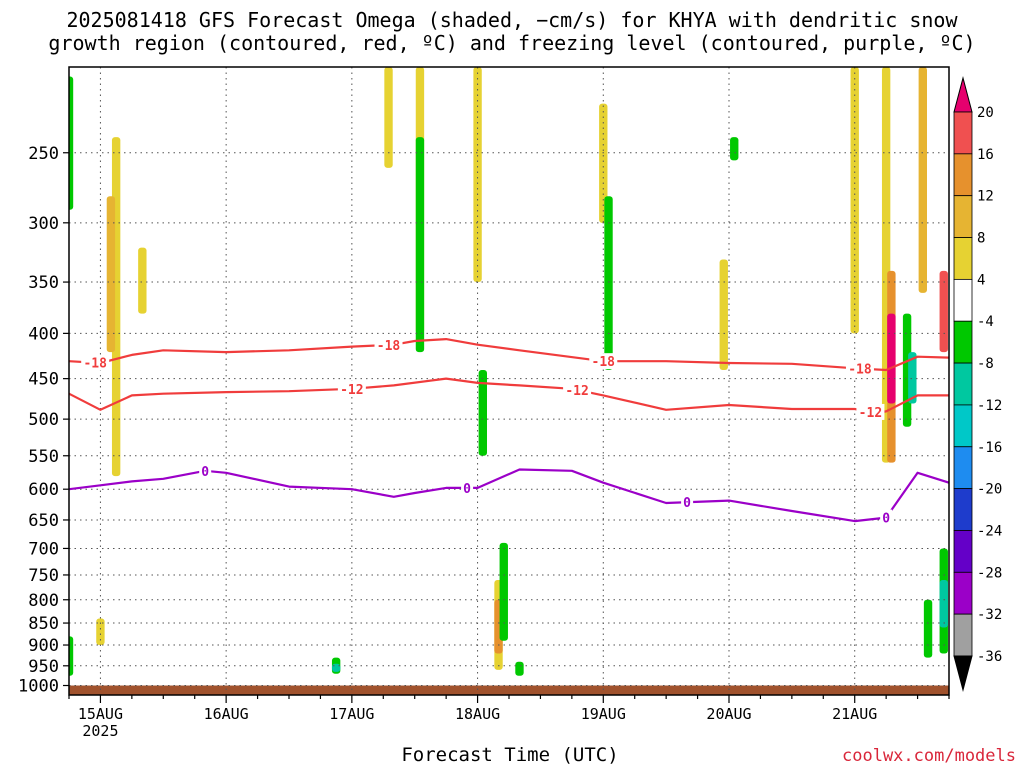  I want to click on y-tick-label: 700, so click(43, 549).